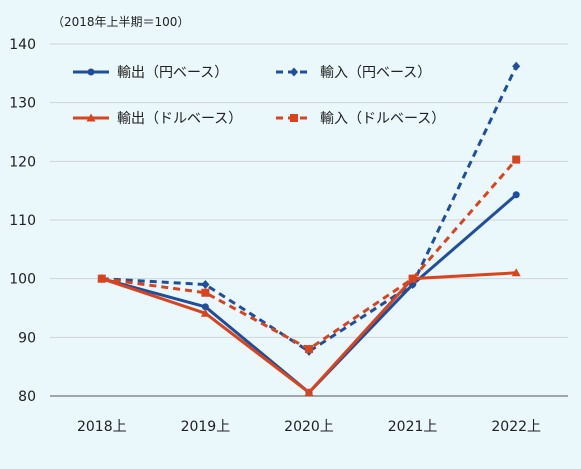 The width and height of the screenshot is (581, 469). What do you see at coordinates (22, 45) in the screenshot?
I see `y-tick-label: 140` at bounding box center [22, 45].